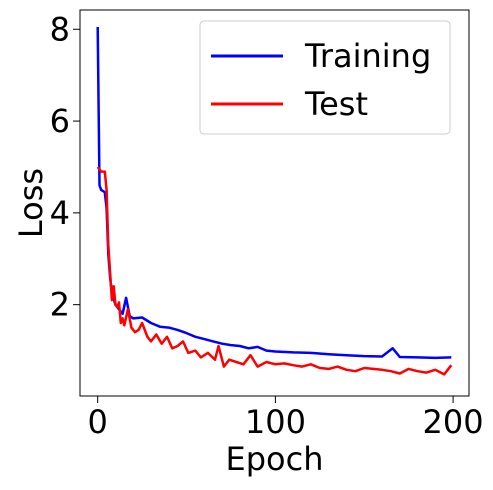 The width and height of the screenshot is (493, 490). What do you see at coordinates (60, 29) in the screenshot?
I see `y-tick-label: 8` at bounding box center [60, 29].